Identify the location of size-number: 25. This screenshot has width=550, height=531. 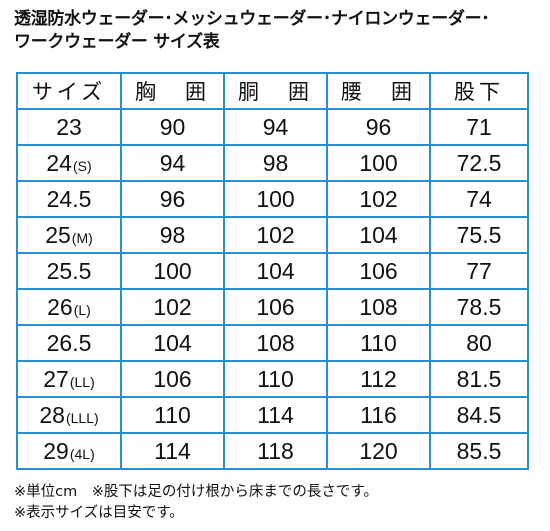
(58, 234).